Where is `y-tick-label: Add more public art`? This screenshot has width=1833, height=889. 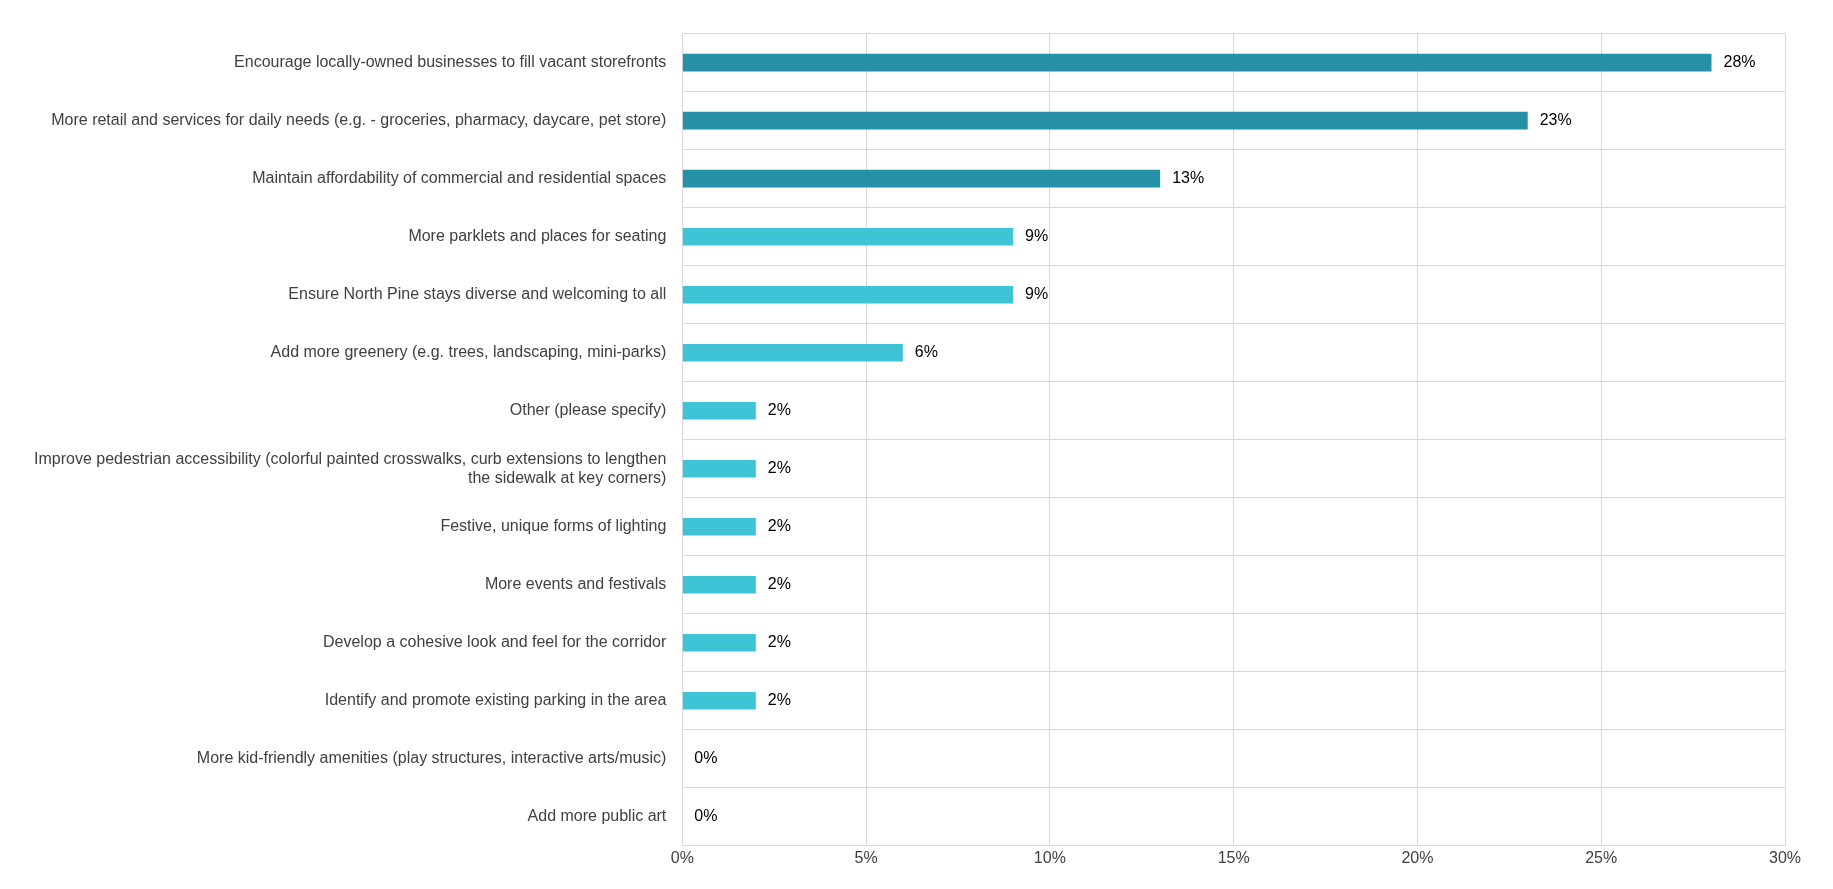 y-tick-label: Add more public art is located at coordinates (597, 816).